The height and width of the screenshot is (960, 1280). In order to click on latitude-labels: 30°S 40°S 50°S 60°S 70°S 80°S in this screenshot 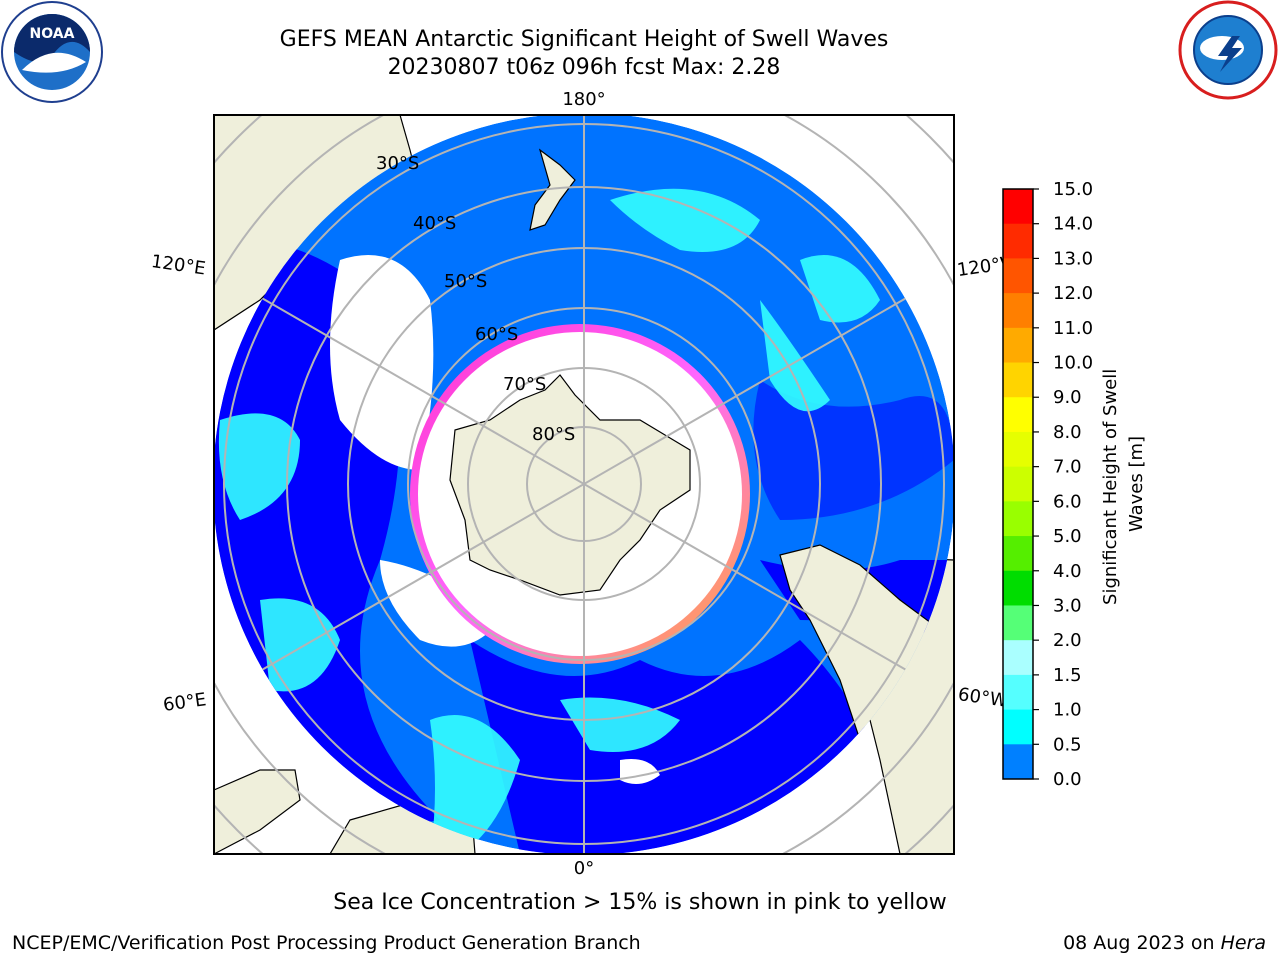, I will do `click(475, 299)`.